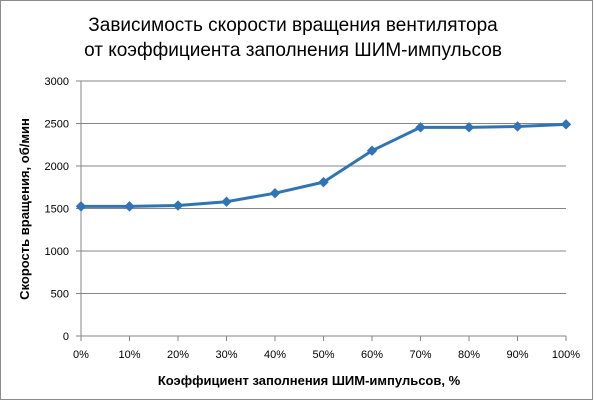 Image resolution: width=595 pixels, height=402 pixels. I want to click on x-tick-label: 40%, so click(275, 355).